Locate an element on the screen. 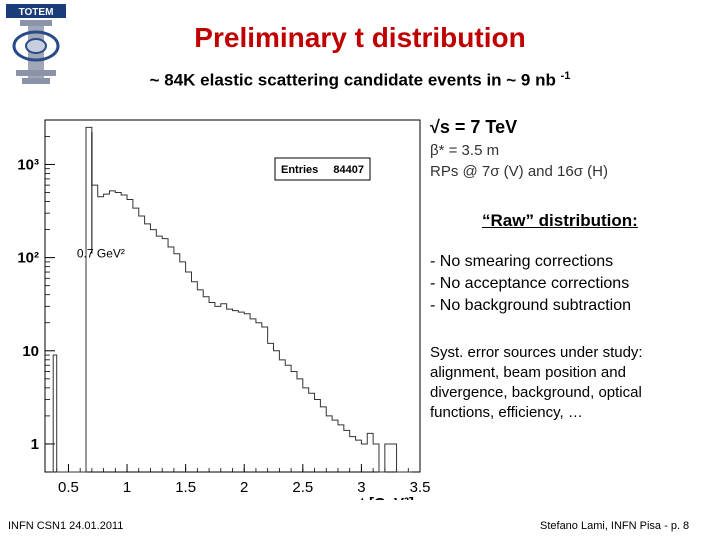  stats-entries-value: 84407 is located at coordinates (348, 170).